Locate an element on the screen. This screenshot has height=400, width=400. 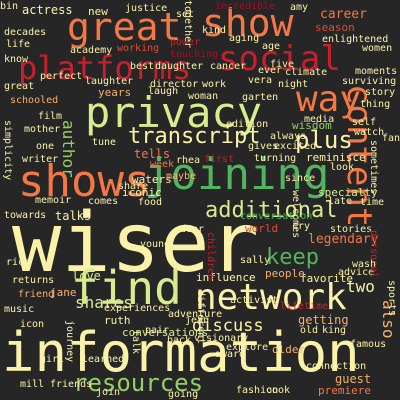
word: look is located at coordinates (342, 167).